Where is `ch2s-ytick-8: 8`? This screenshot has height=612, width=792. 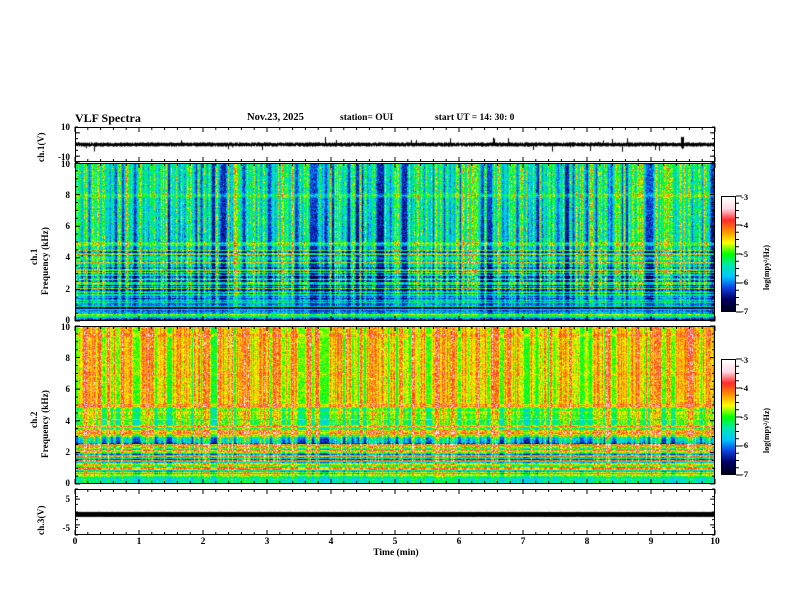
ch2s-ytick-8: 8 is located at coordinates (68, 358).